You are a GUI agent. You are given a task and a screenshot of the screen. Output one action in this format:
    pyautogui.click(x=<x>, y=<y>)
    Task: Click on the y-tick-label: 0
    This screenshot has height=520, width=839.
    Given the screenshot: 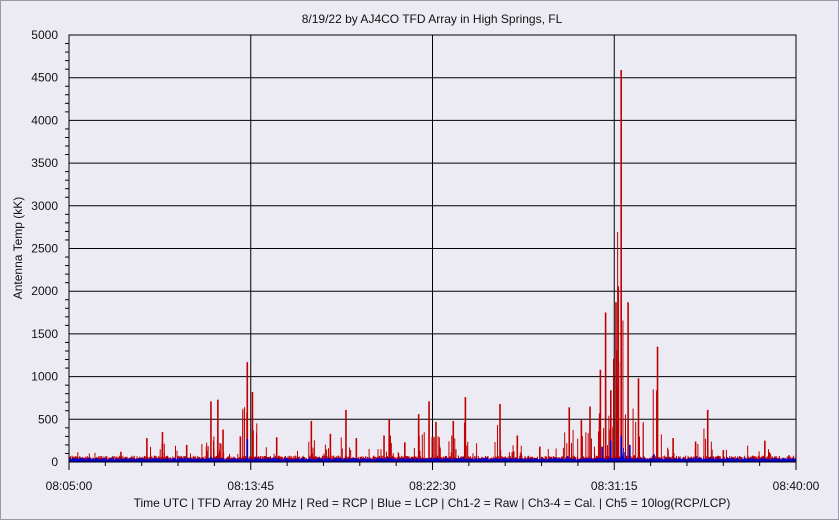 What is the action you would take?
    pyautogui.click(x=54, y=462)
    